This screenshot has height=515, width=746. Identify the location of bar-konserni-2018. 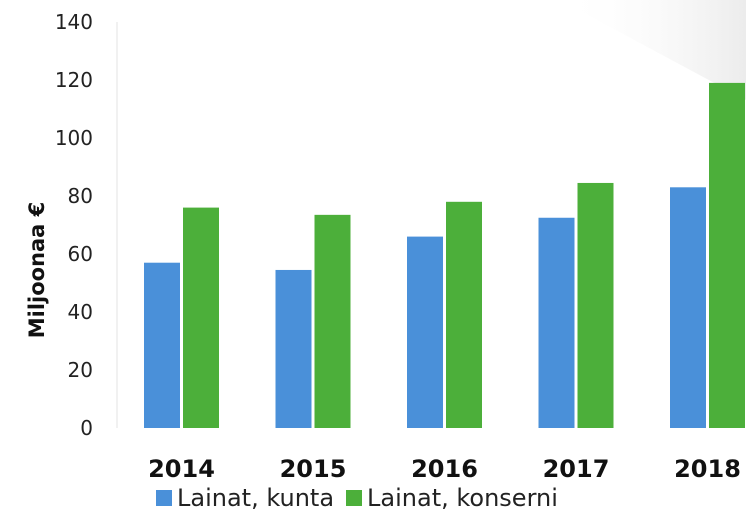
(727, 255).